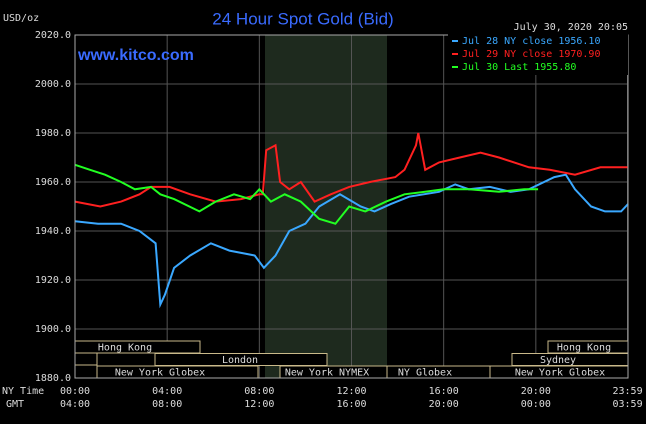  I want to click on legend-box, so click(538, 54).